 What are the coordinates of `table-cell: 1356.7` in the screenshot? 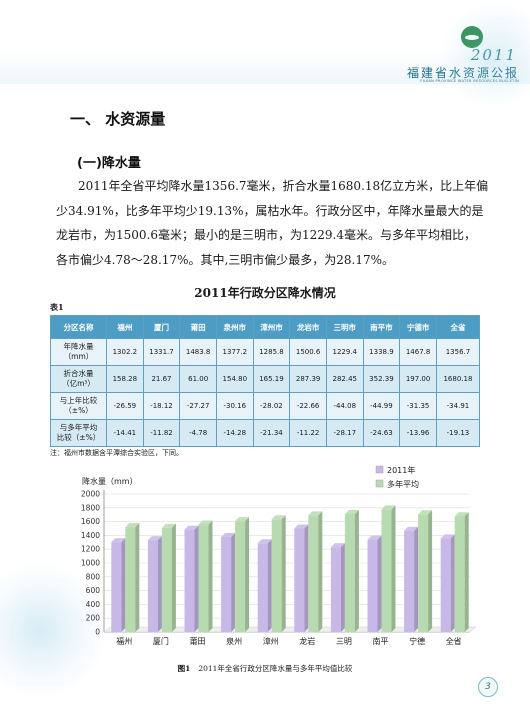 It's located at (458, 352).